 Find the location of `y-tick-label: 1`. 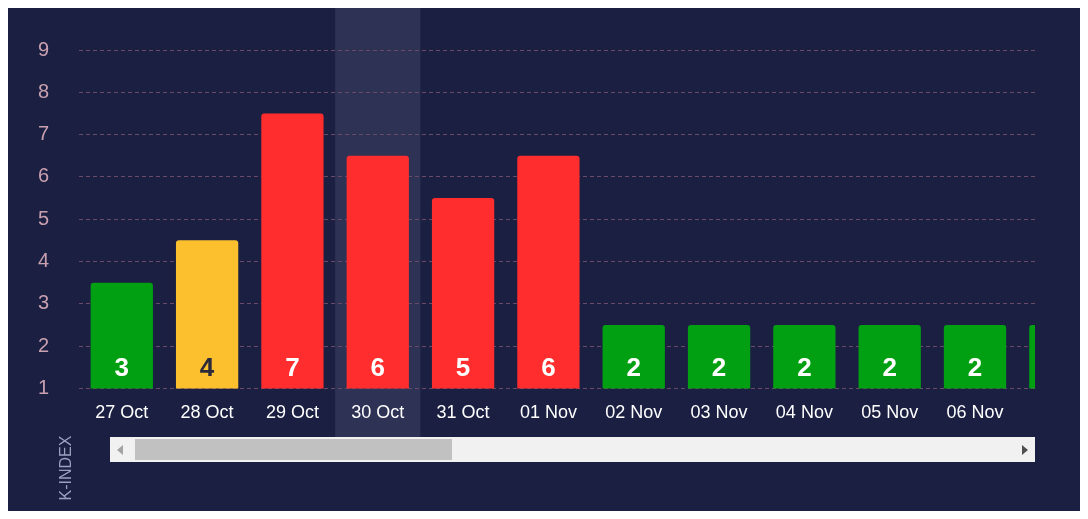

y-tick-label: 1 is located at coordinates (44, 386).